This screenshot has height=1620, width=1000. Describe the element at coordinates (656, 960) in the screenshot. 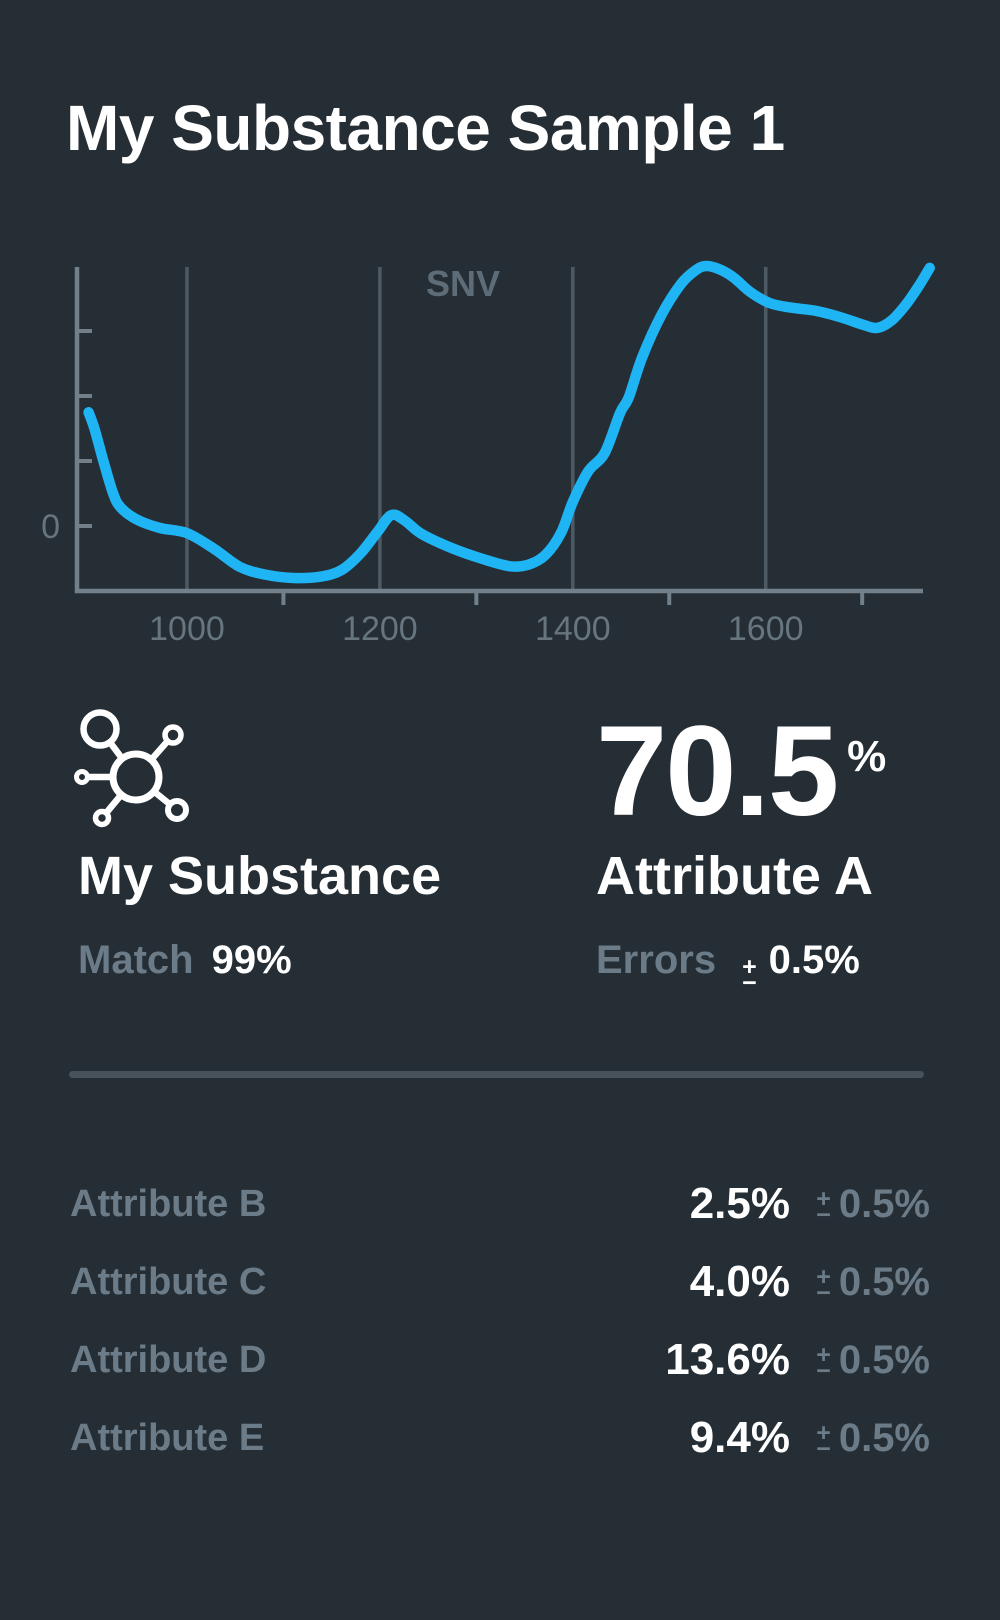

I see `errors-label: Errors` at that location.